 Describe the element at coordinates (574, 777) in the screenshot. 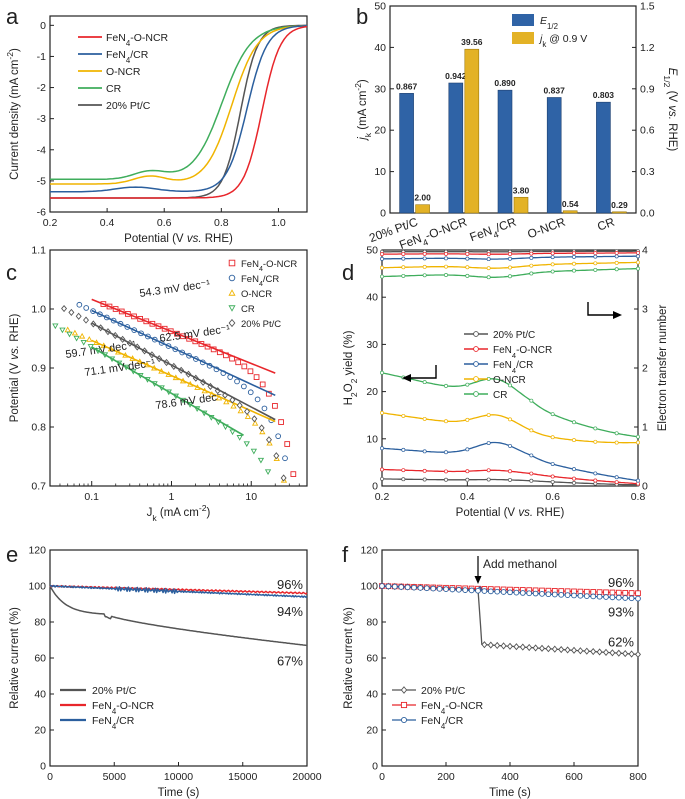

I see `x-tick-label: 600` at that location.